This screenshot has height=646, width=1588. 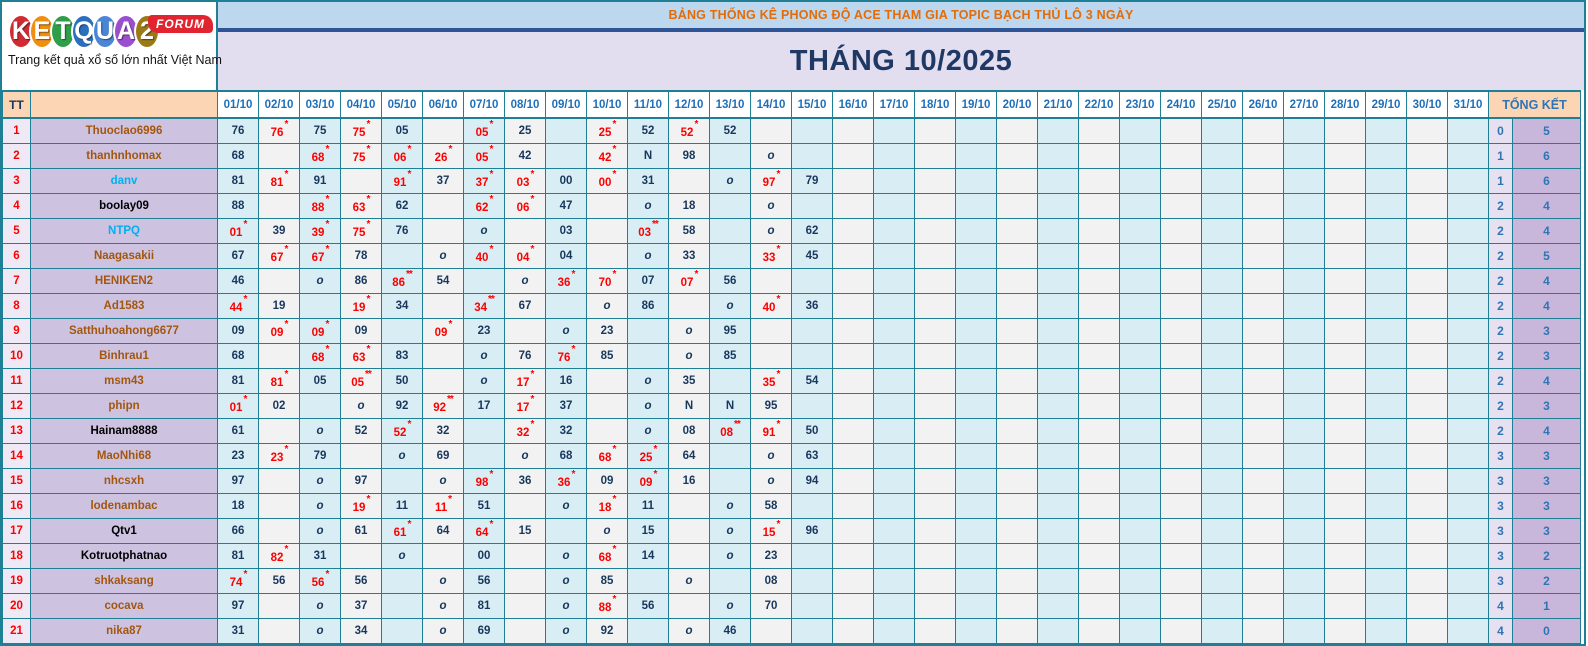 I want to click on pick-value: 97, so click(x=238, y=481).